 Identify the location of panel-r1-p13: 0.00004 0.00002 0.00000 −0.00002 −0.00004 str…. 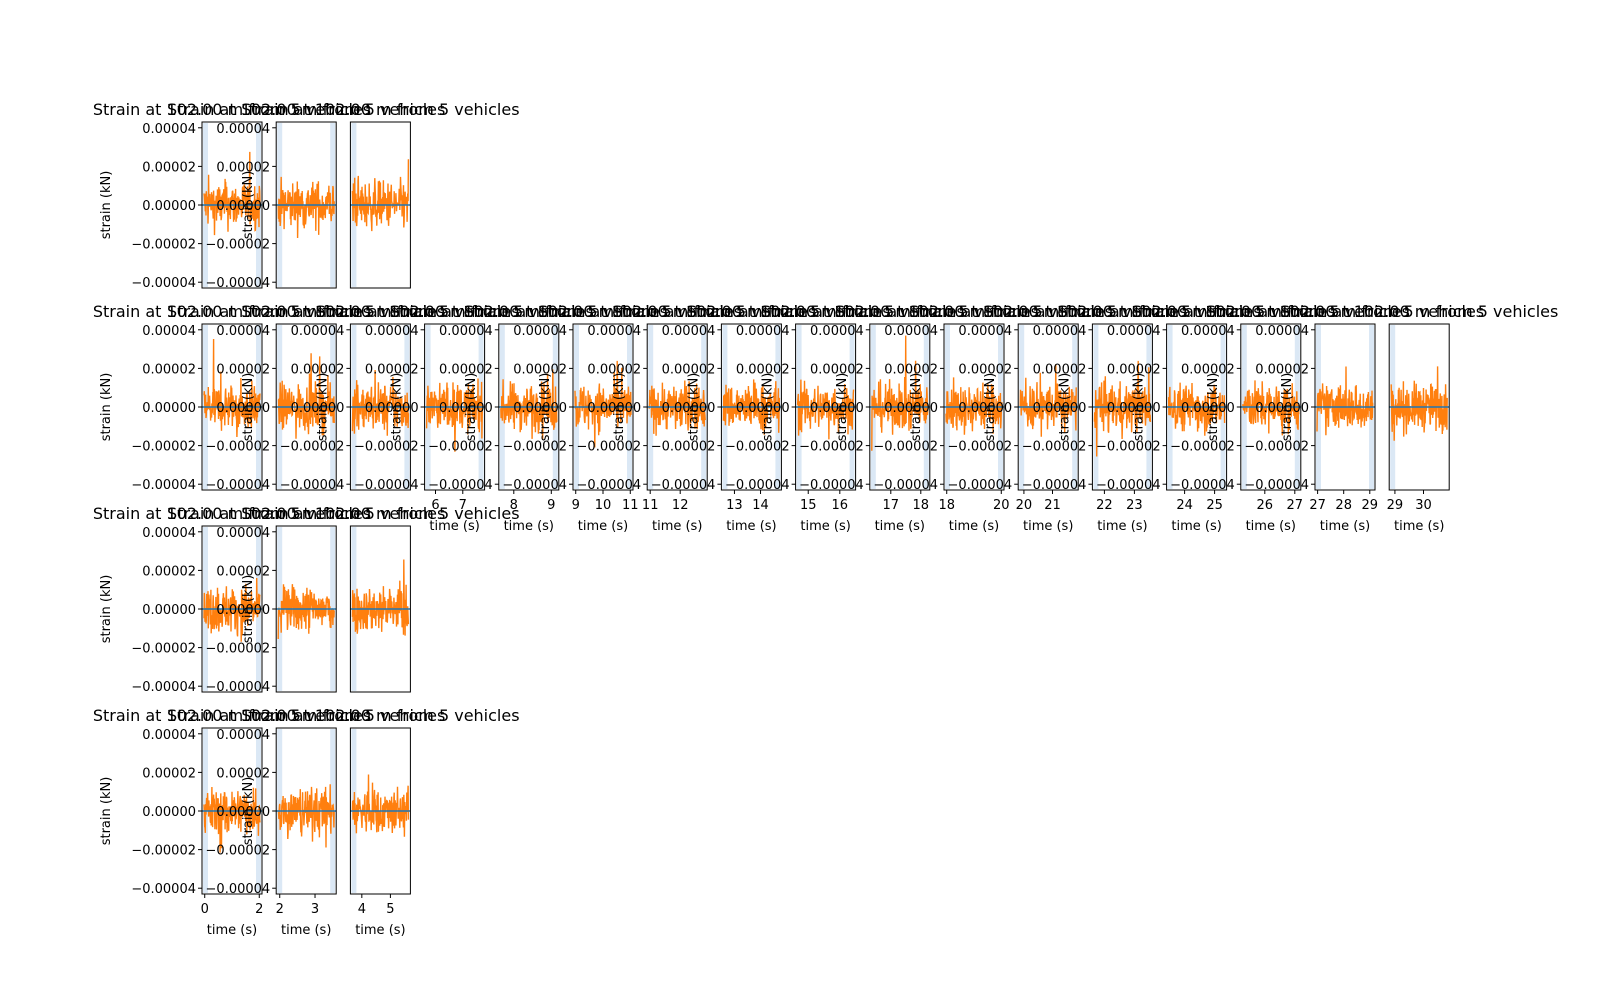
(1196, 418).